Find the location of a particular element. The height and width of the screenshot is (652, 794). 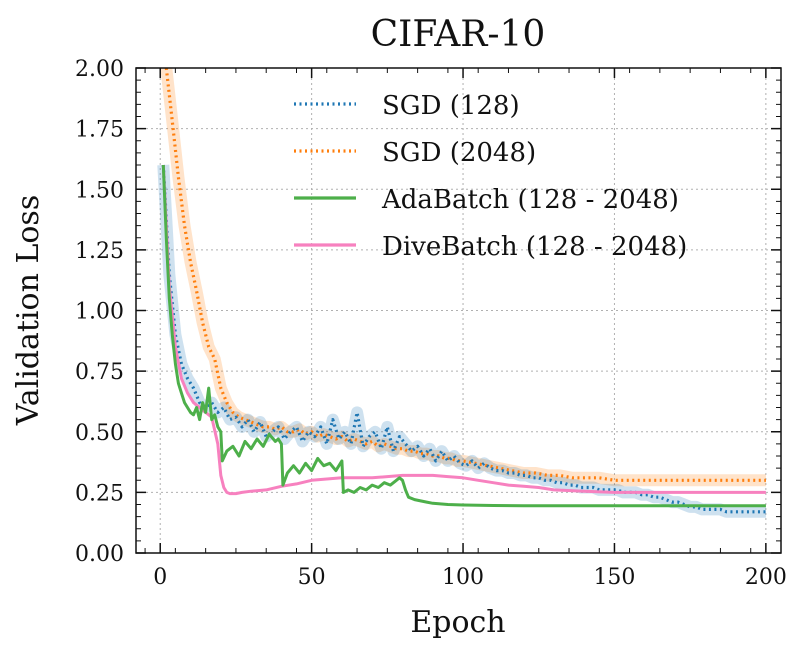

chart-title: CIFAR-10 is located at coordinates (458, 34).